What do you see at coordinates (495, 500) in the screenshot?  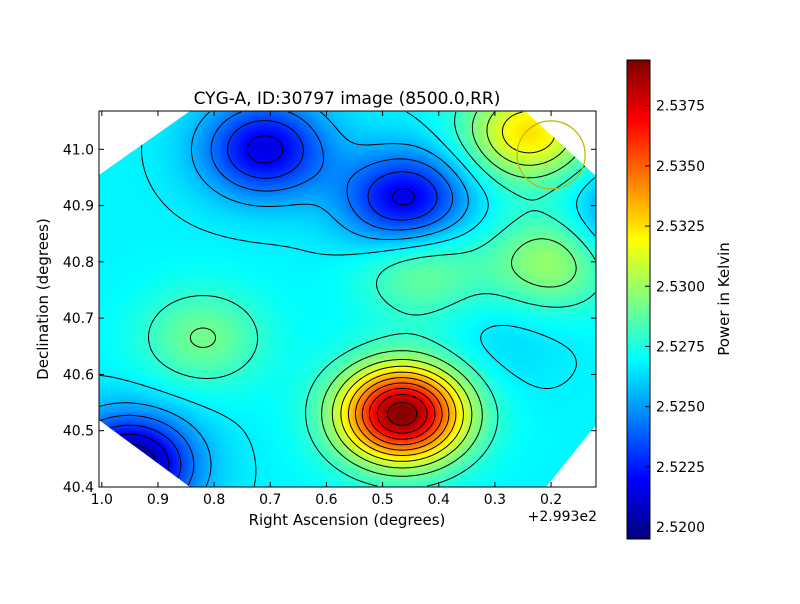 I see `x-tick-label: 0.3` at bounding box center [495, 500].